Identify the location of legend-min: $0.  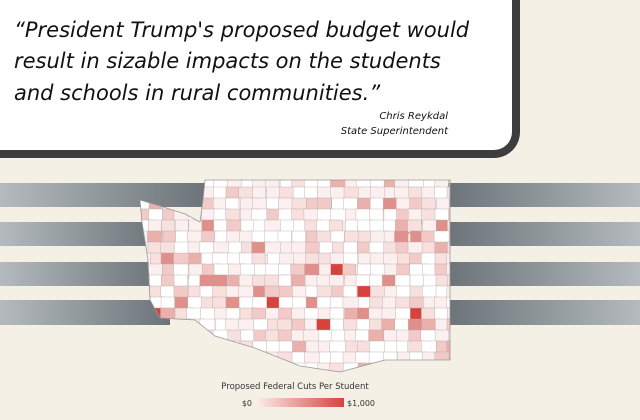
(247, 403).